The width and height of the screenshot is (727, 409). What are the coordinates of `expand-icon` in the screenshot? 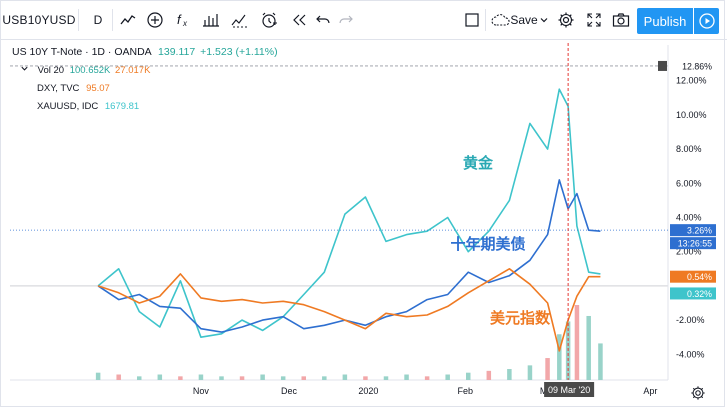 It's located at (594, 20).